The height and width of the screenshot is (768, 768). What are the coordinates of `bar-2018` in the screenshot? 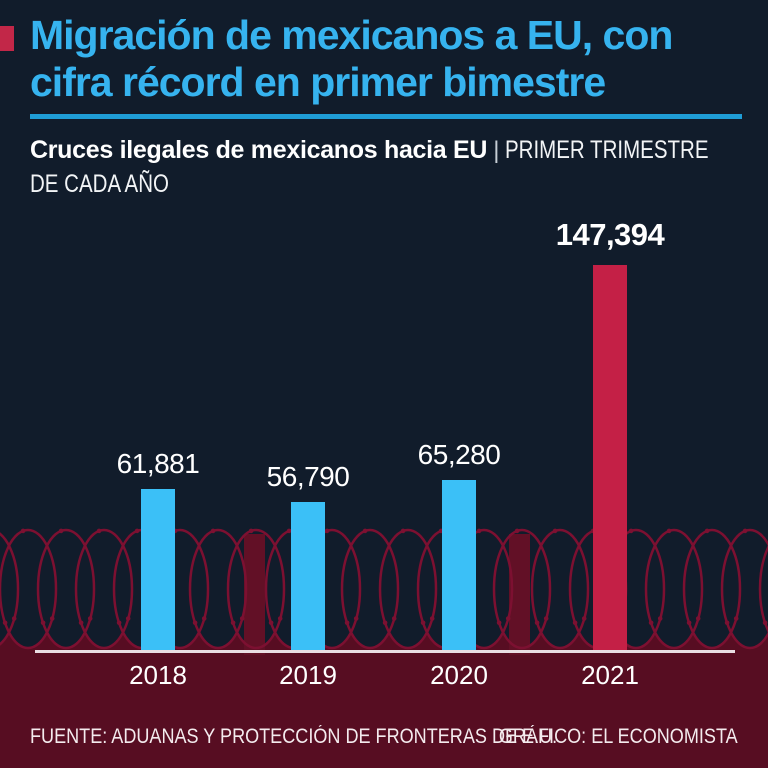 It's located at (158, 570).